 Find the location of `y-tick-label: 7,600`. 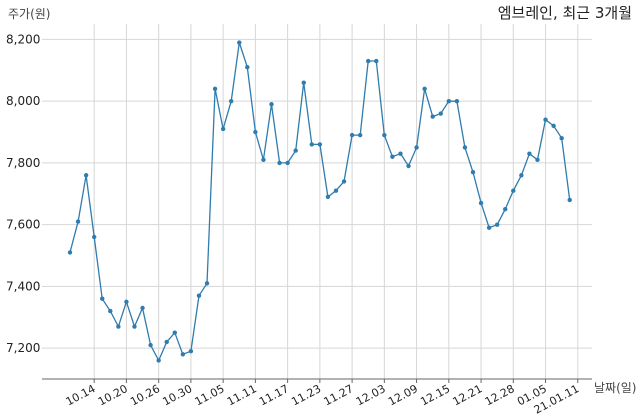

y-tick-label: 7,600 is located at coordinates (23, 225).